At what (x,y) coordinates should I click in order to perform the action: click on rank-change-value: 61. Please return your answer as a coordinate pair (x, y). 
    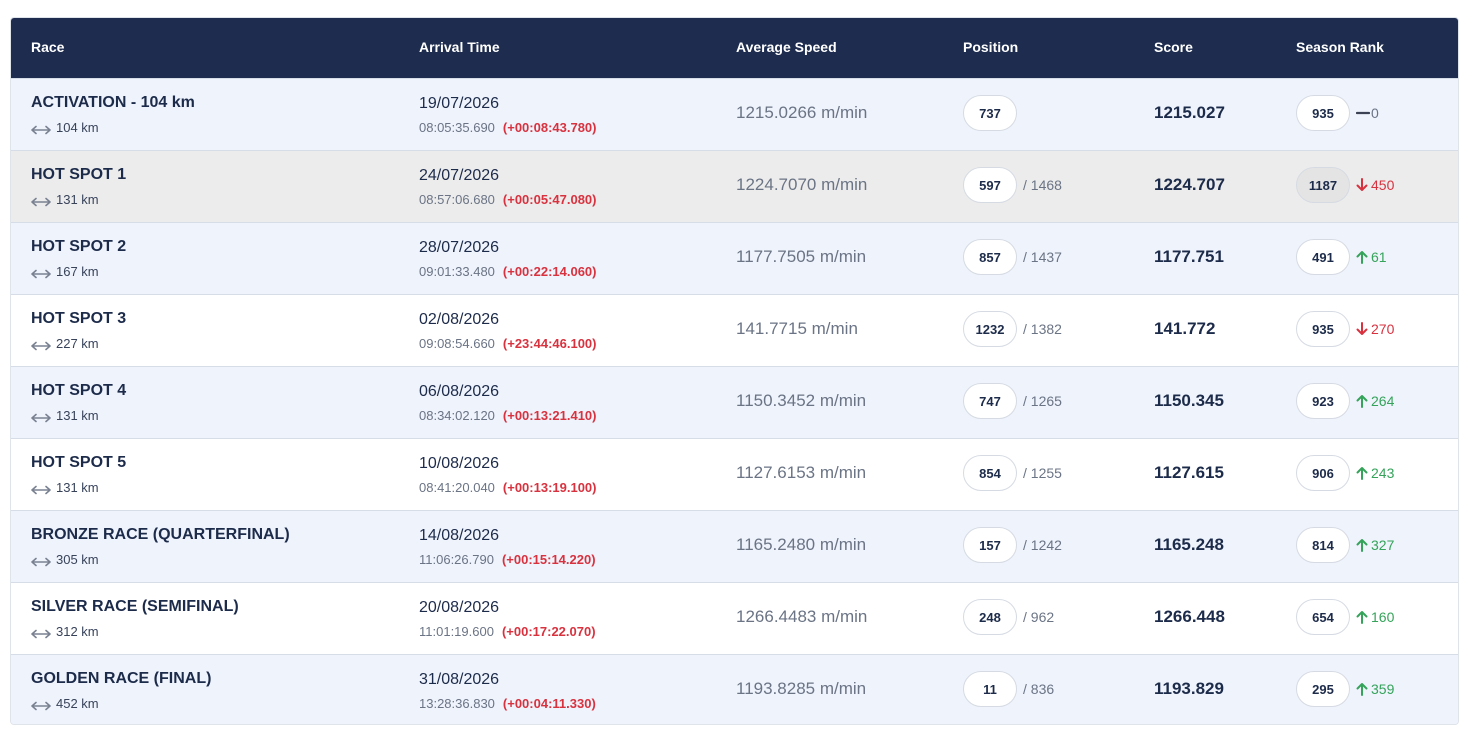
    Looking at the image, I should click on (1379, 257).